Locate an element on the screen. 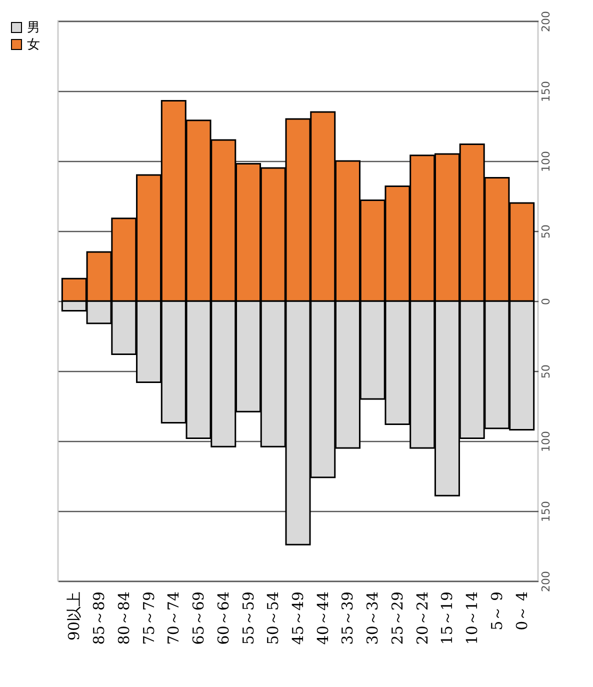 The height and width of the screenshot is (687, 593). x-tick-label: 20～24 is located at coordinates (422, 618).